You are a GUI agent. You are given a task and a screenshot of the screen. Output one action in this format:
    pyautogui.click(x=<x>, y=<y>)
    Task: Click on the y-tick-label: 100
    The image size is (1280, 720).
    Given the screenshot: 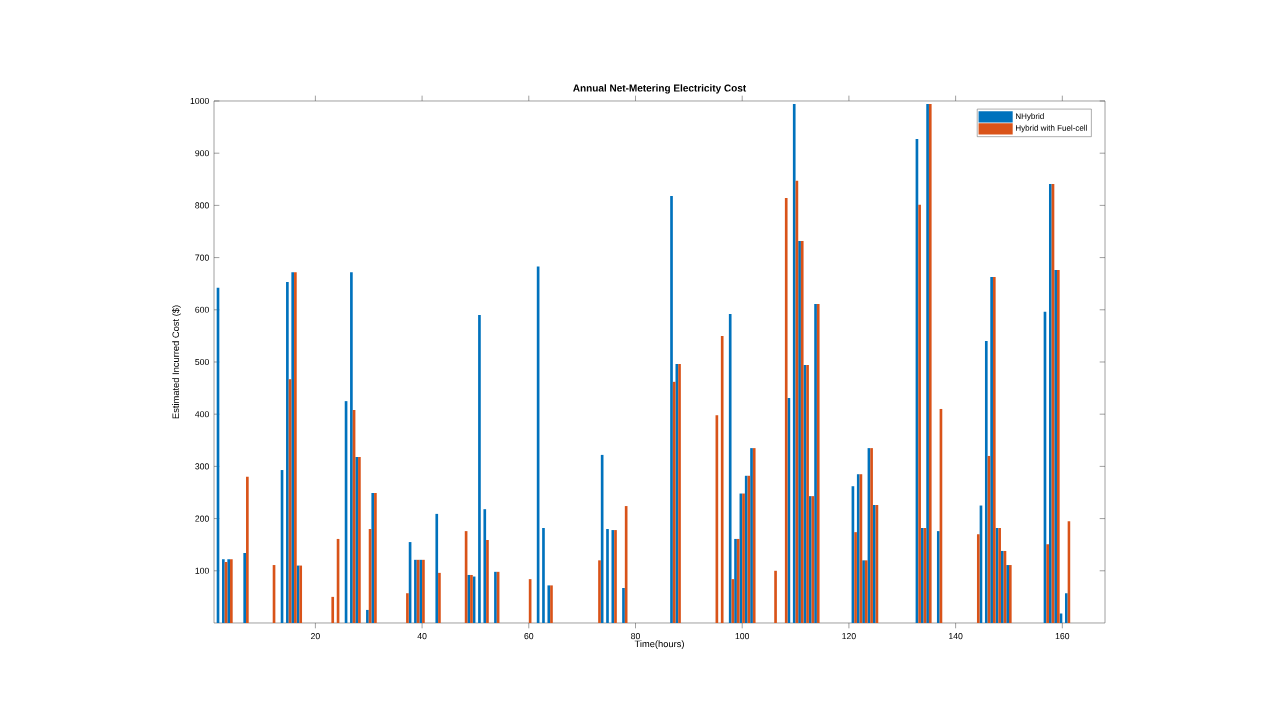 What is the action you would take?
    pyautogui.click(x=202, y=570)
    